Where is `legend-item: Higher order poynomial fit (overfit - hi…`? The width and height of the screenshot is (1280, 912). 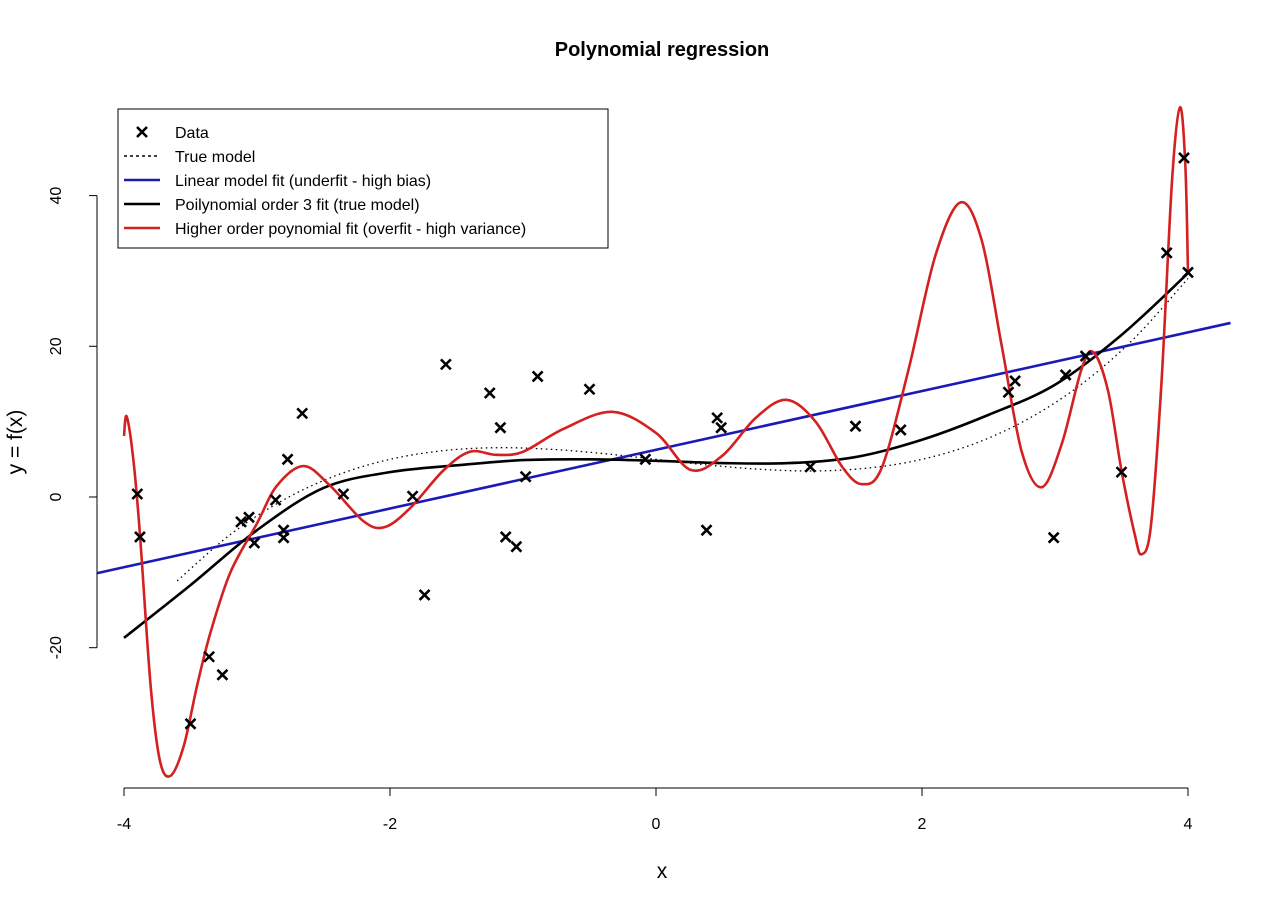 legend-item: Higher order poynomial fit (overfit - hi… is located at coordinates (325, 229).